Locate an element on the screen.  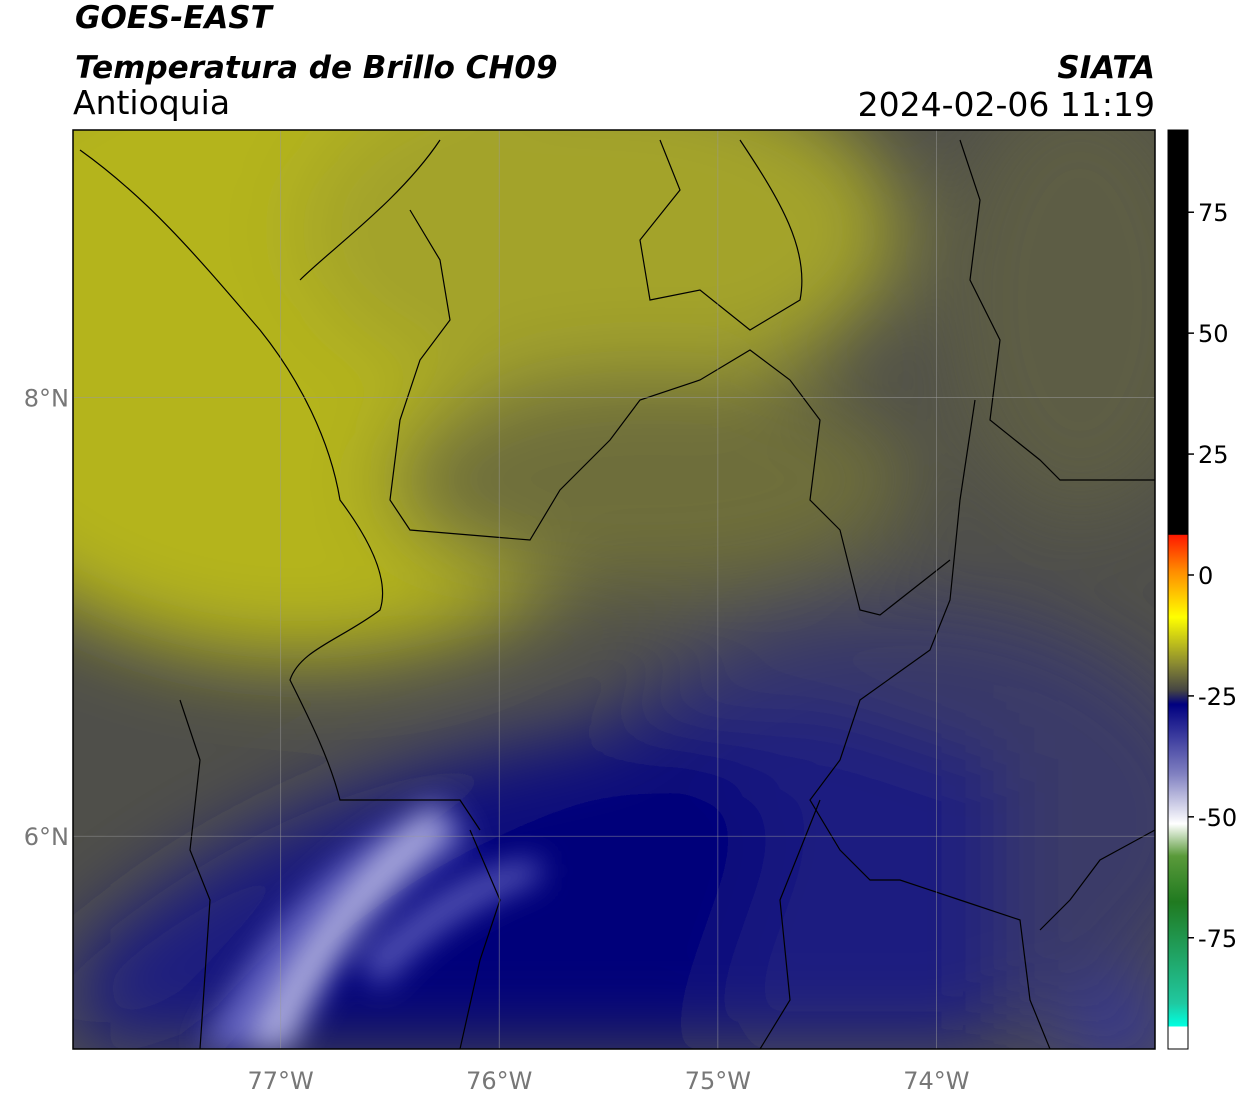
colorbar-tick-label: -50 is located at coordinates (1217, 818).